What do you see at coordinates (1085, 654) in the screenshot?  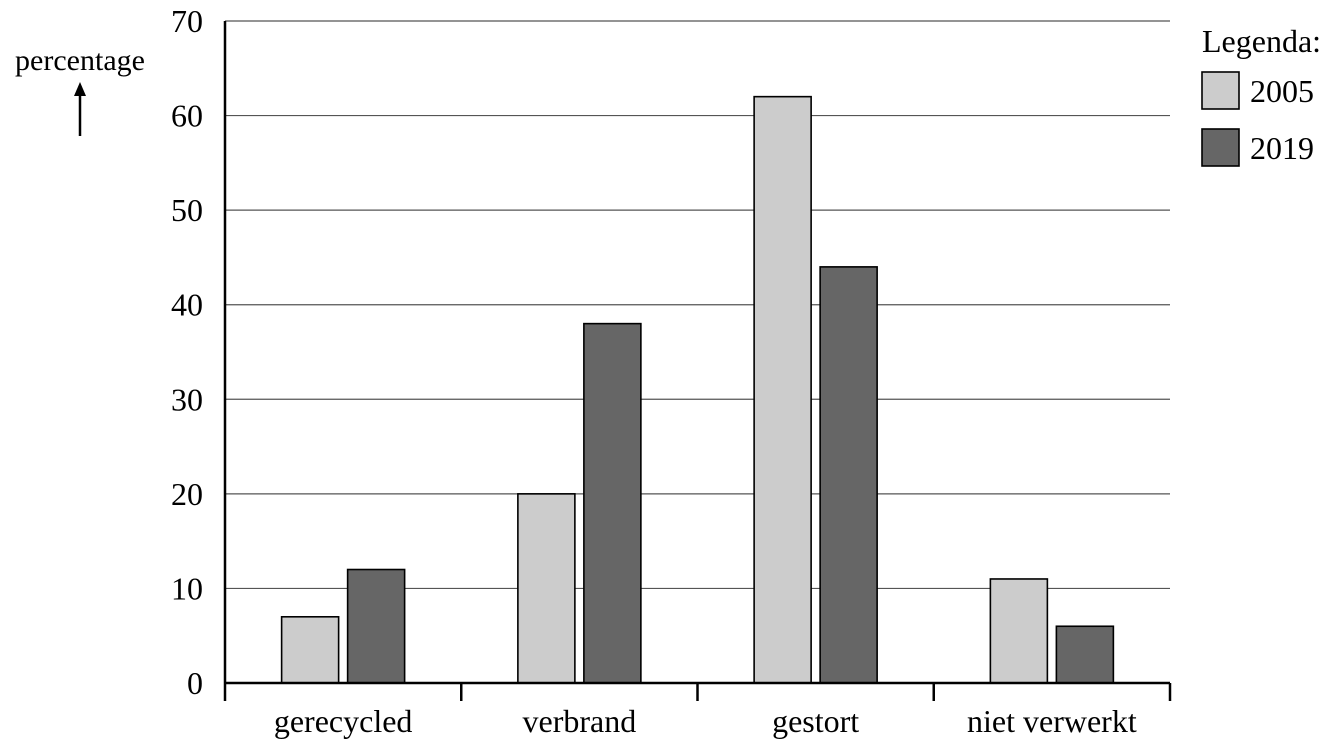 I see `bar-2019-niet-verwerkt` at bounding box center [1085, 654].